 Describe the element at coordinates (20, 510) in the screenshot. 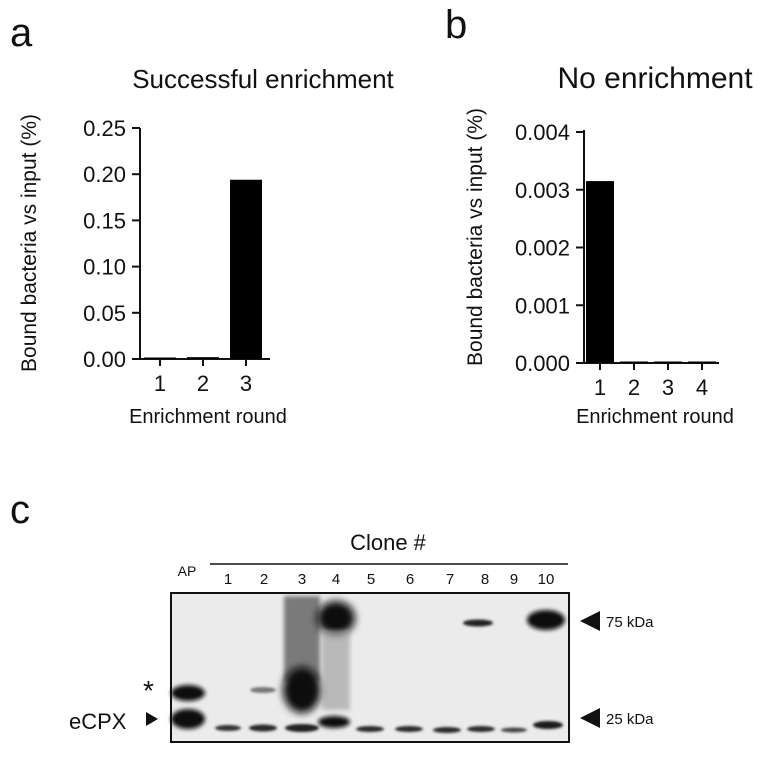

I see `panel-c-letter: c` at that location.